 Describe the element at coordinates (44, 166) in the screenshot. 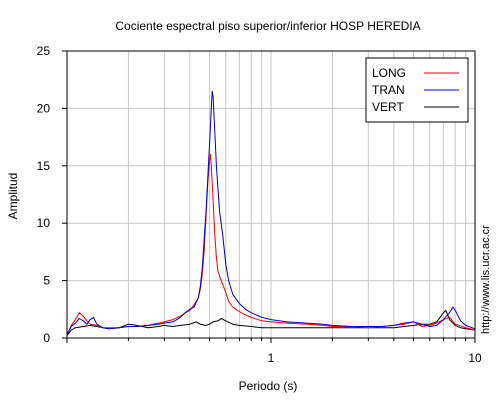

I see `y-tick-label: 15` at that location.